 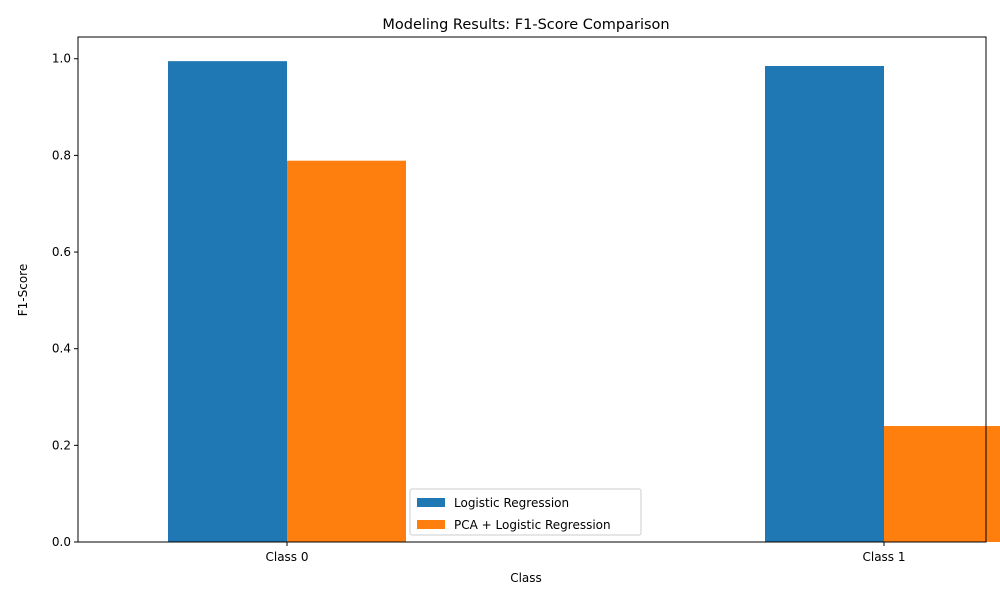 What do you see at coordinates (532, 525) in the screenshot?
I see `legend-label-pca-logistic-regression: PCA + Logistic Regression` at bounding box center [532, 525].